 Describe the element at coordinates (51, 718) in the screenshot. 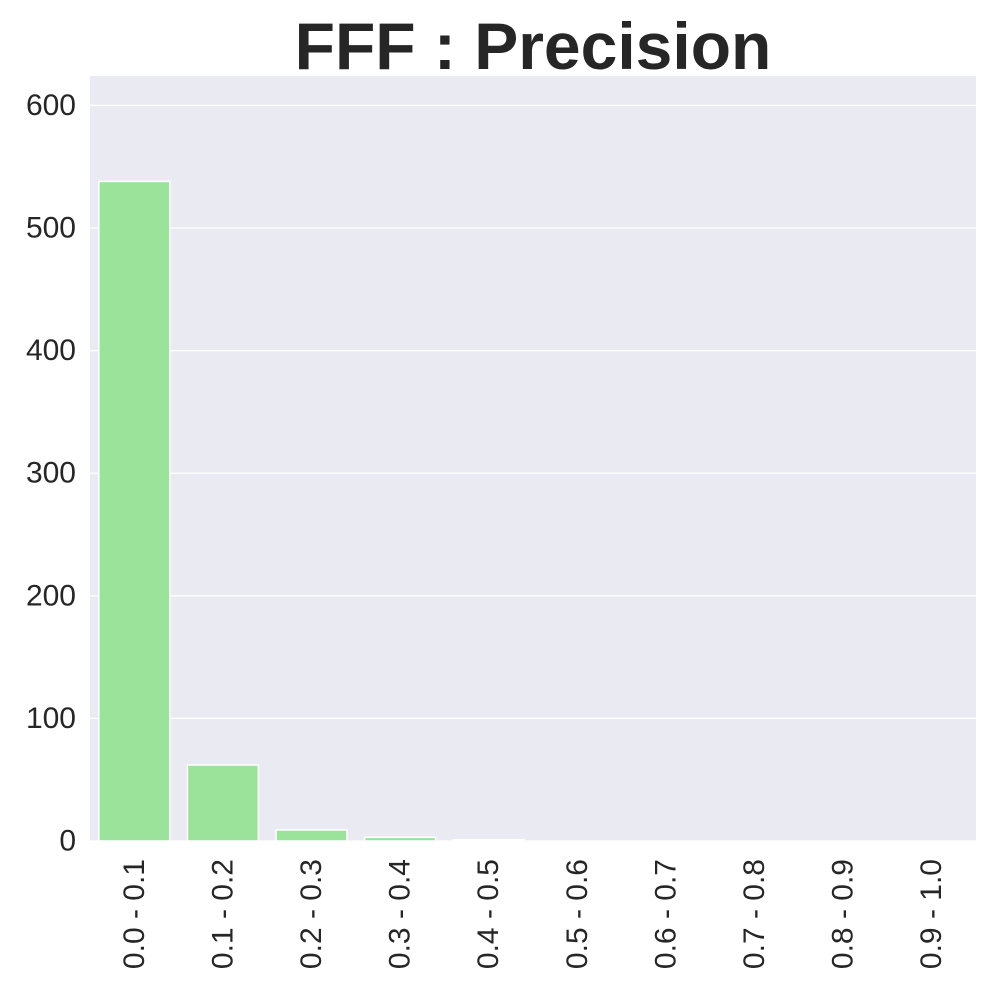

I see `y-tick-label: 100` at that location.